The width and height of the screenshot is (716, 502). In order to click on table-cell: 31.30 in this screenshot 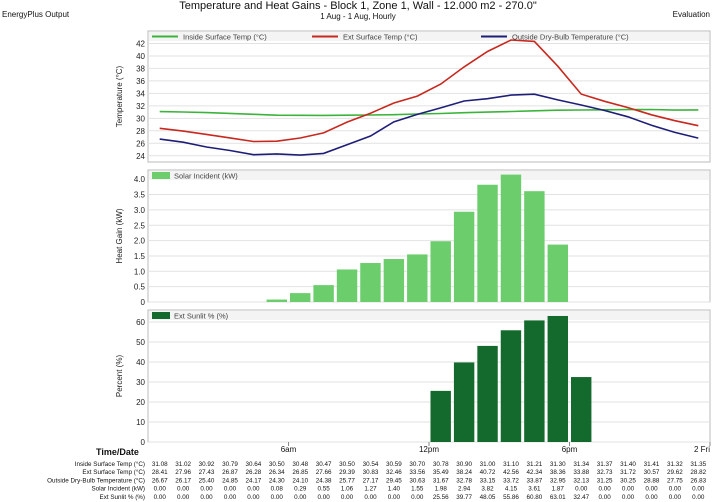, I will do `click(558, 464)`.